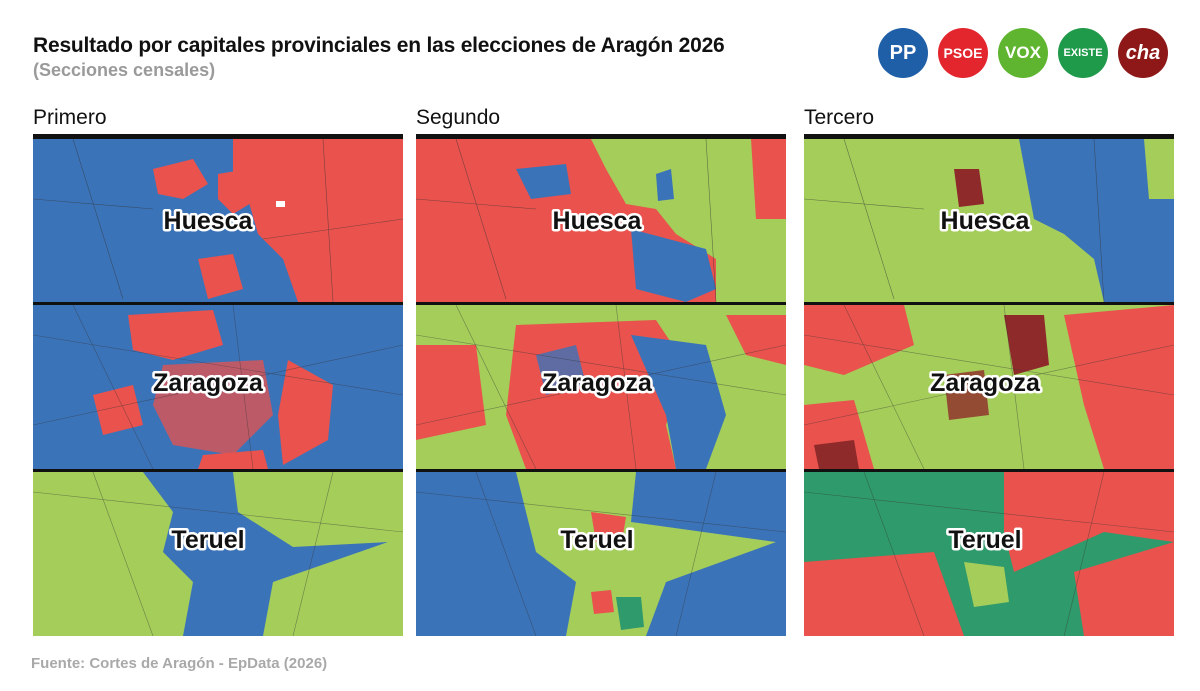  I want to click on map-teruel-segundo: Teruel, so click(601, 553).